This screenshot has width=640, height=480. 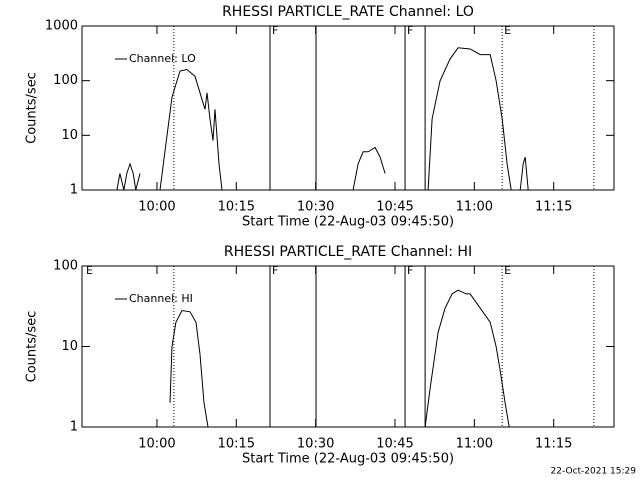 I want to click on chart-title: RHESSI PARTICLE_RATE Channel: LO, so click(x=348, y=12).